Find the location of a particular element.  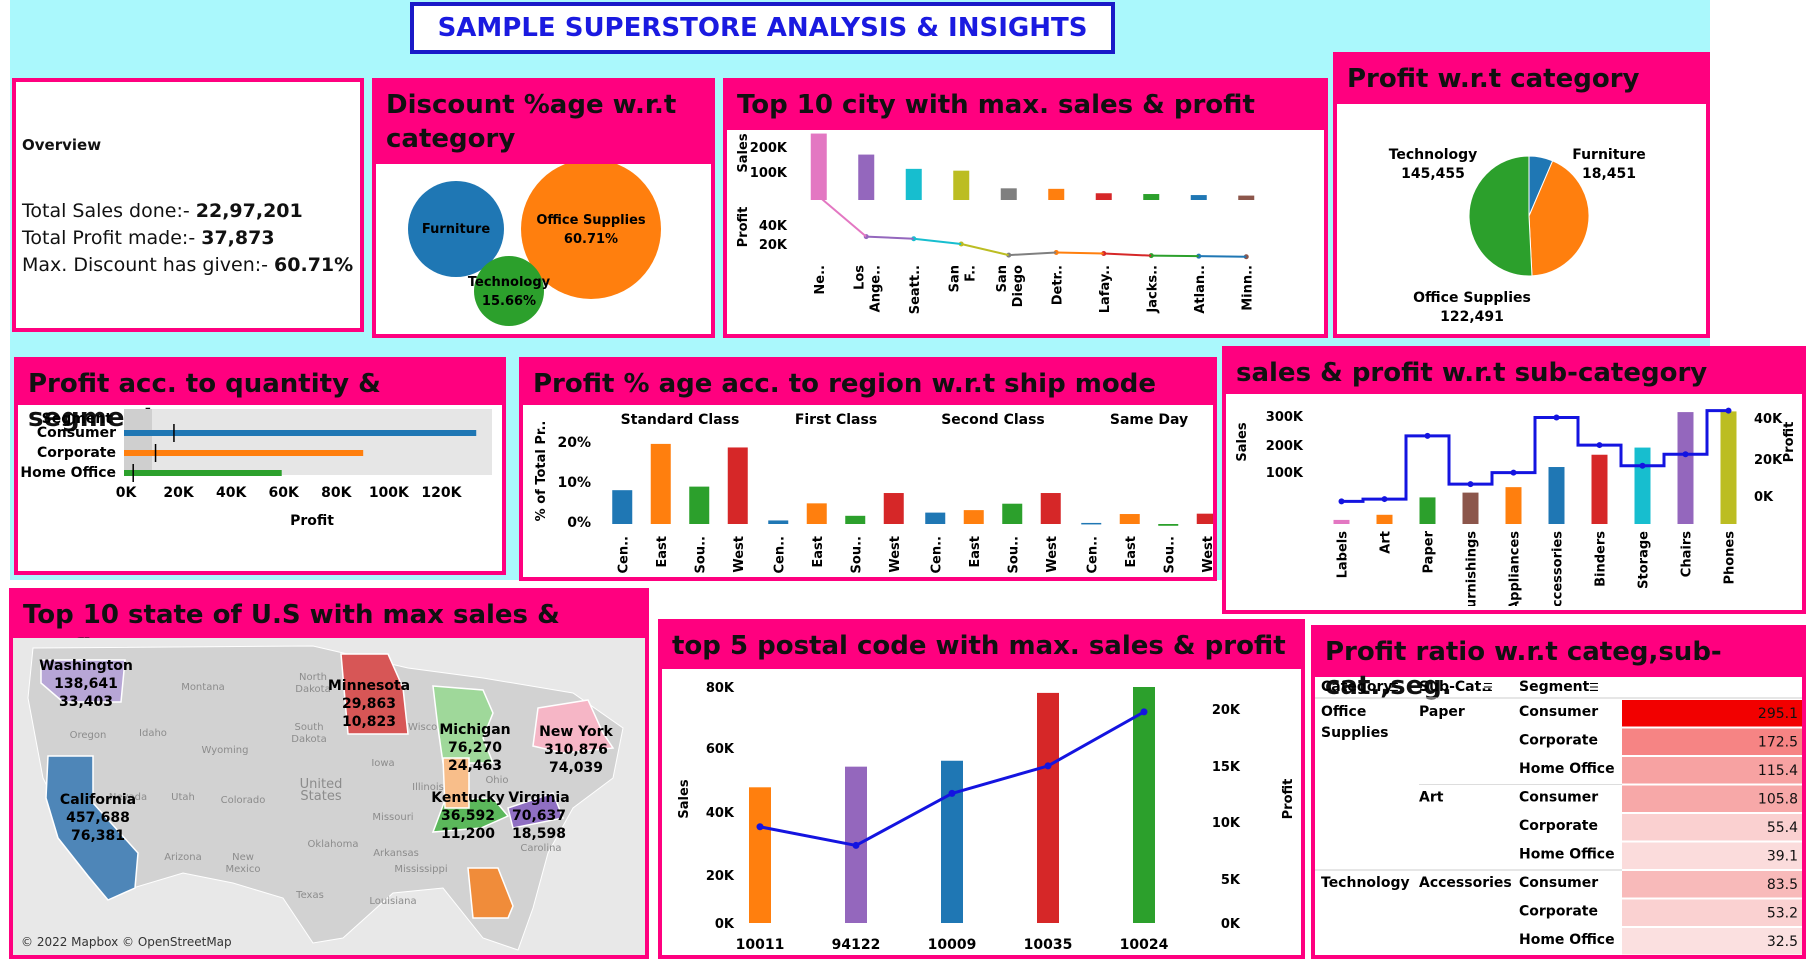

dashboard-title: SAMPLE SUPERSTORE ANALYSIS & INSIGHTS is located at coordinates (762, 28).